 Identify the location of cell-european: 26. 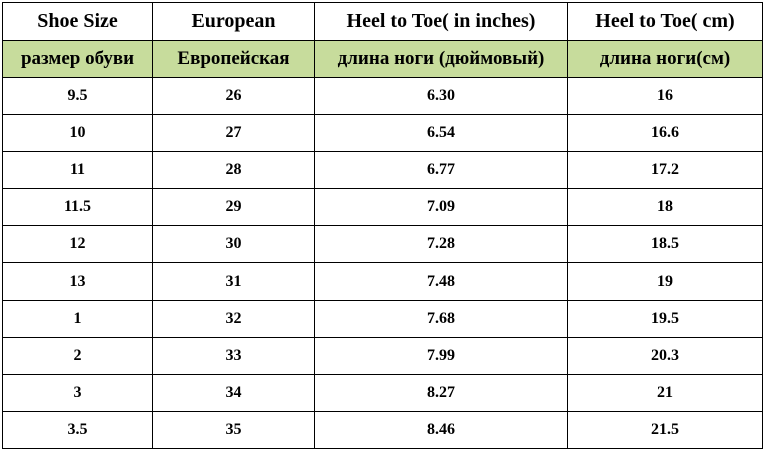
(233, 96).